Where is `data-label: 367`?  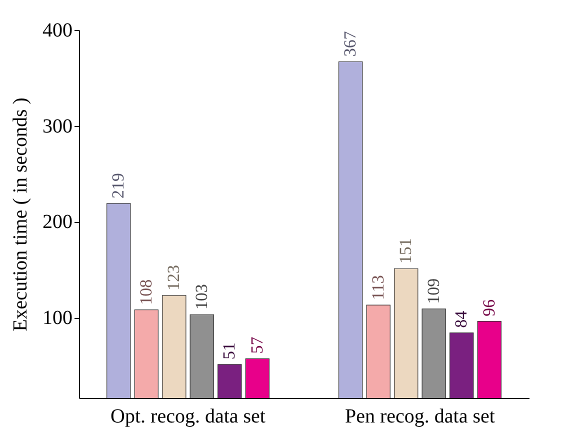 data-label: 367 is located at coordinates (350, 43).